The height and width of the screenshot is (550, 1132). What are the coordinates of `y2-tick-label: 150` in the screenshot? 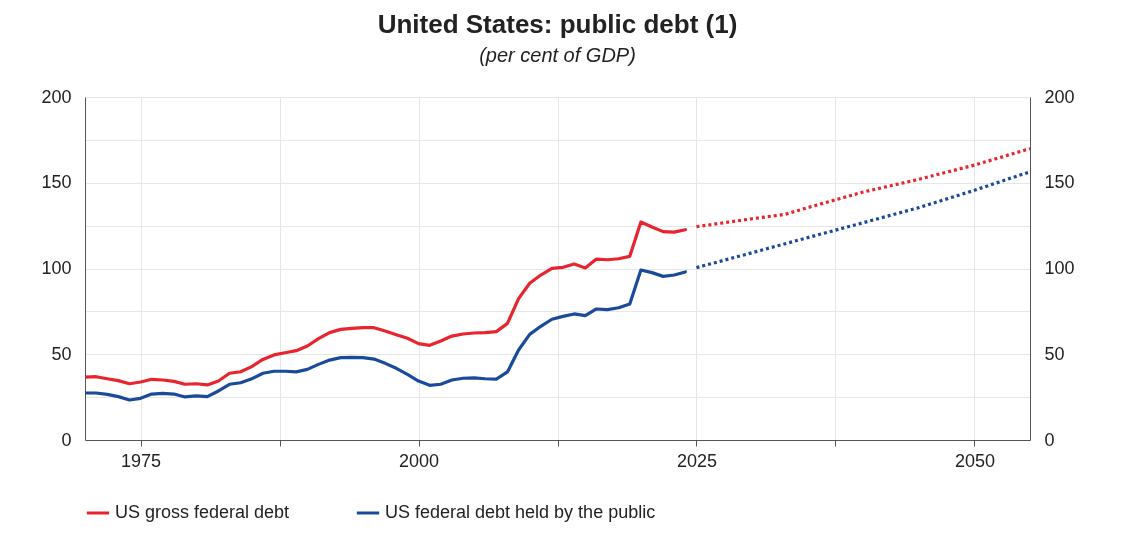 It's located at (1059, 182).